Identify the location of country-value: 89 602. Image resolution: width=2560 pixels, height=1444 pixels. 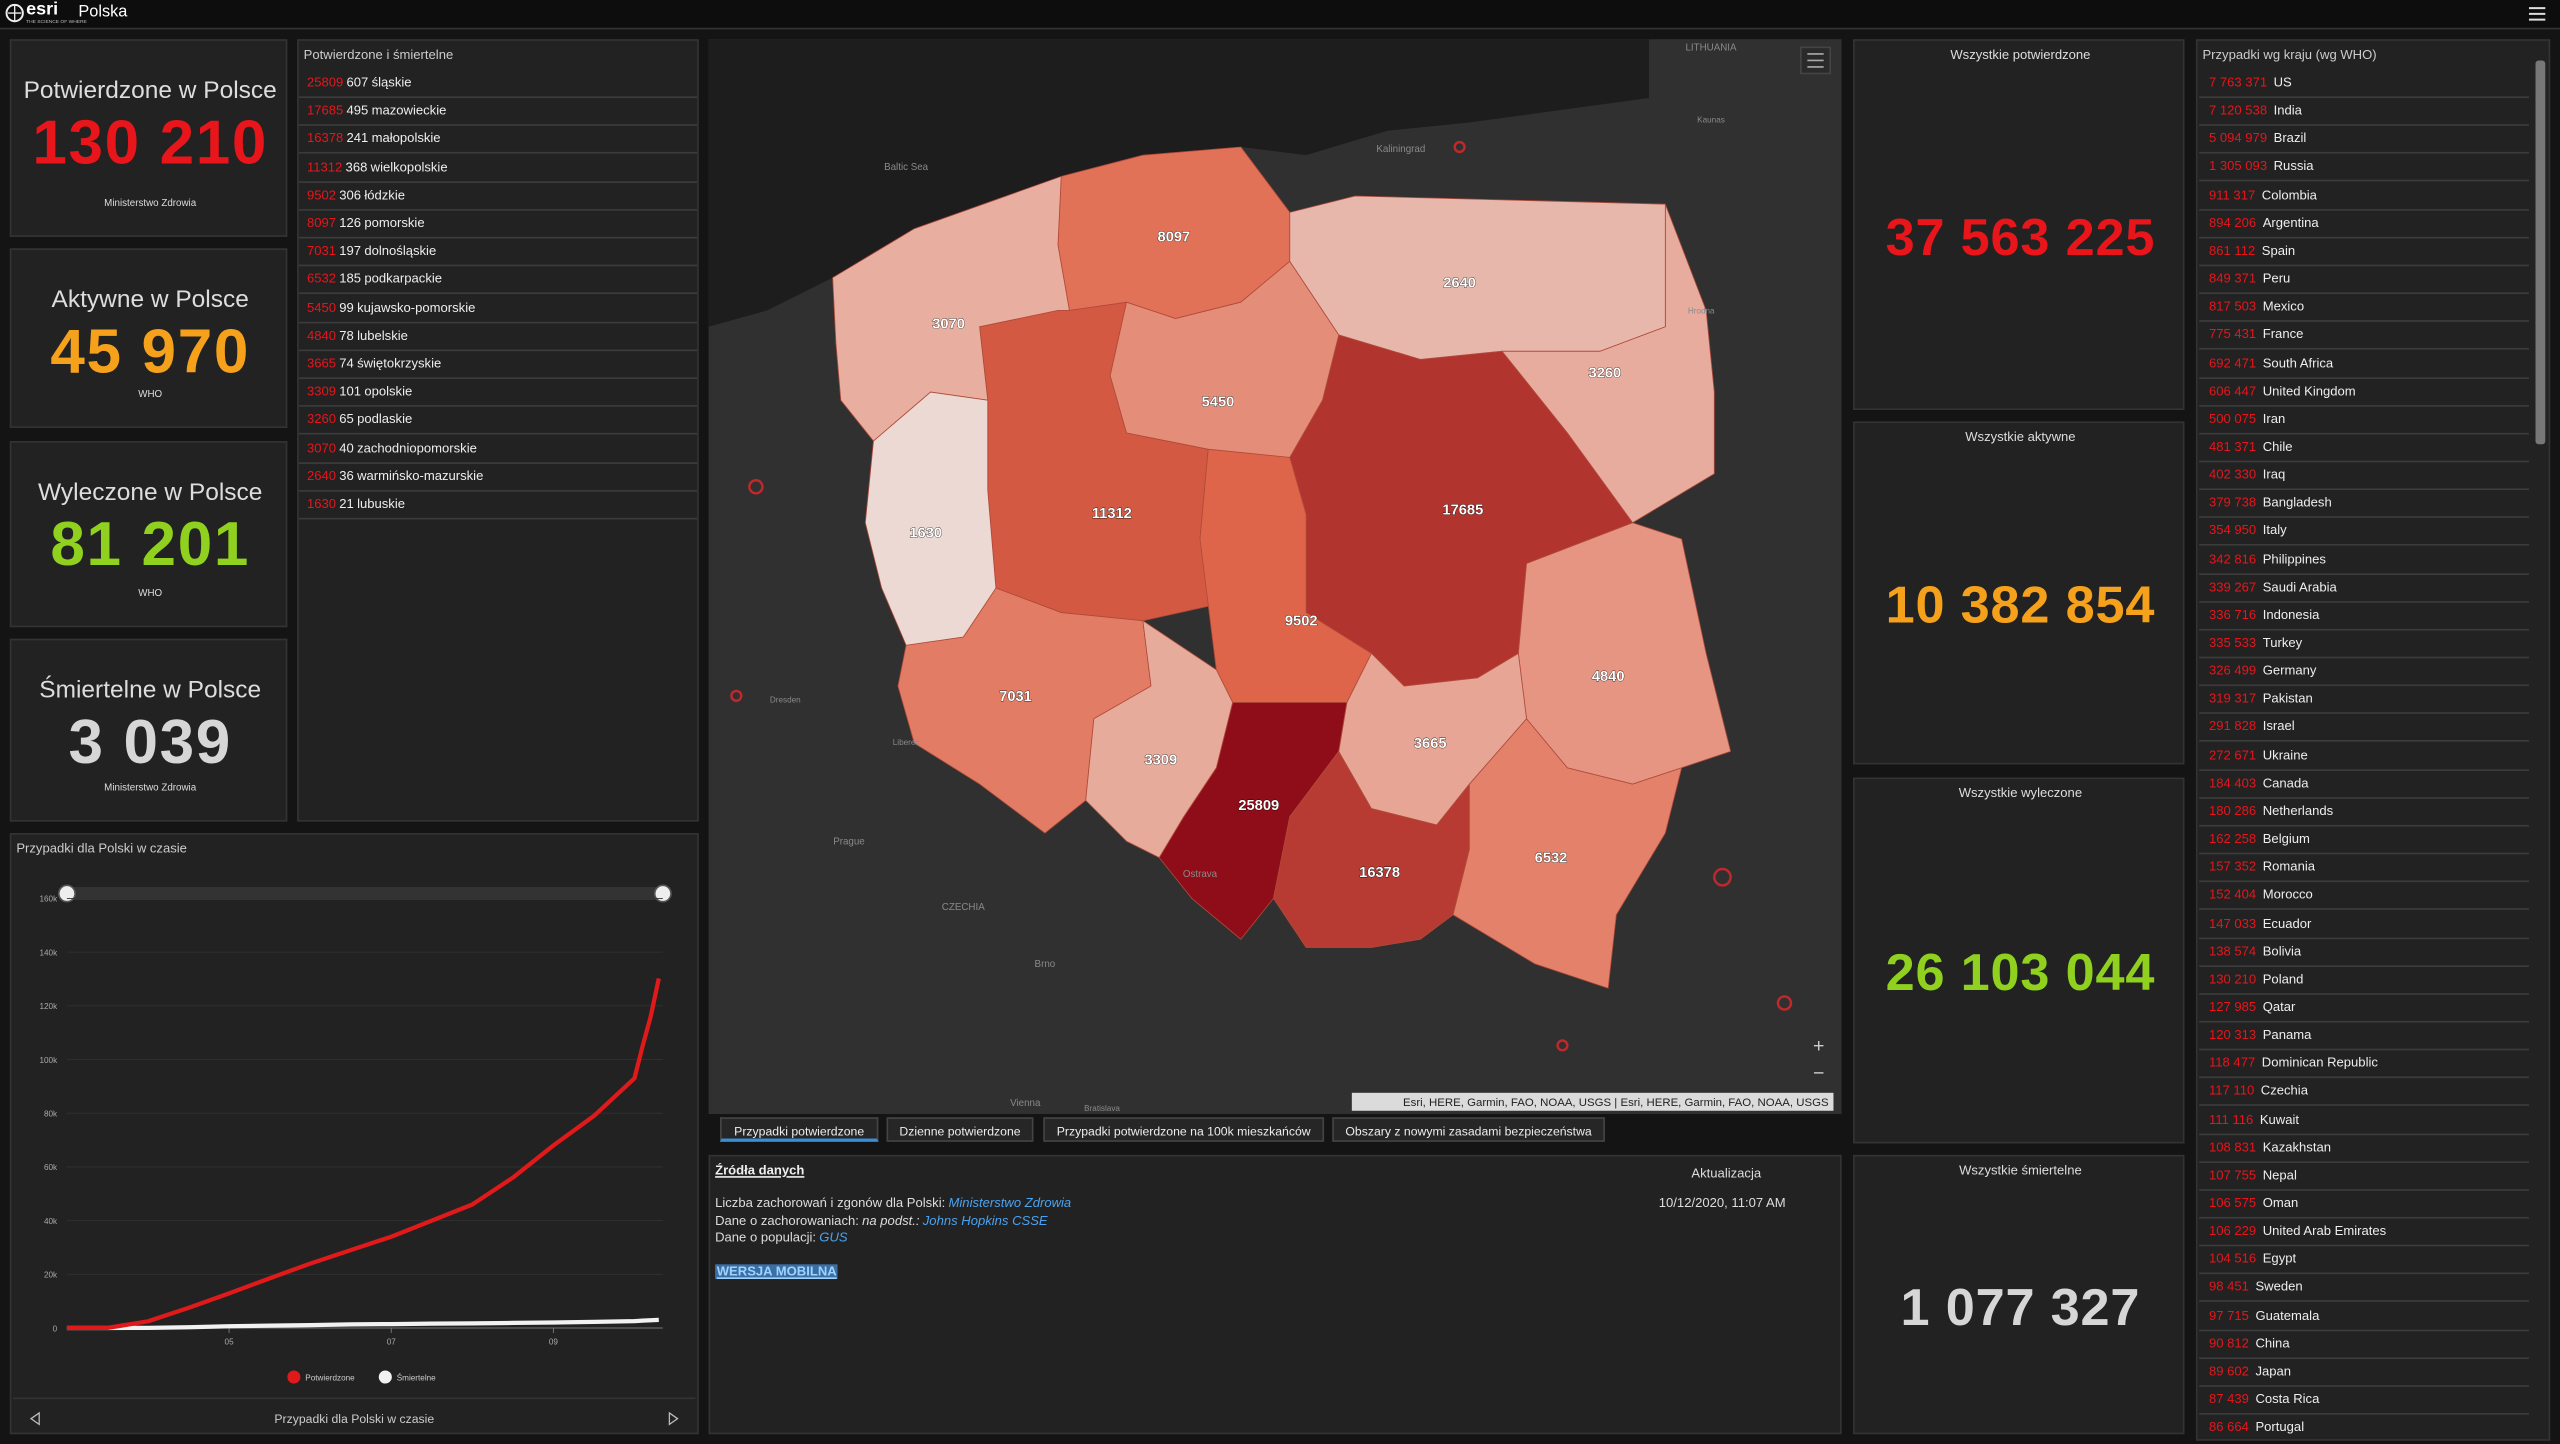
(2228, 1371).